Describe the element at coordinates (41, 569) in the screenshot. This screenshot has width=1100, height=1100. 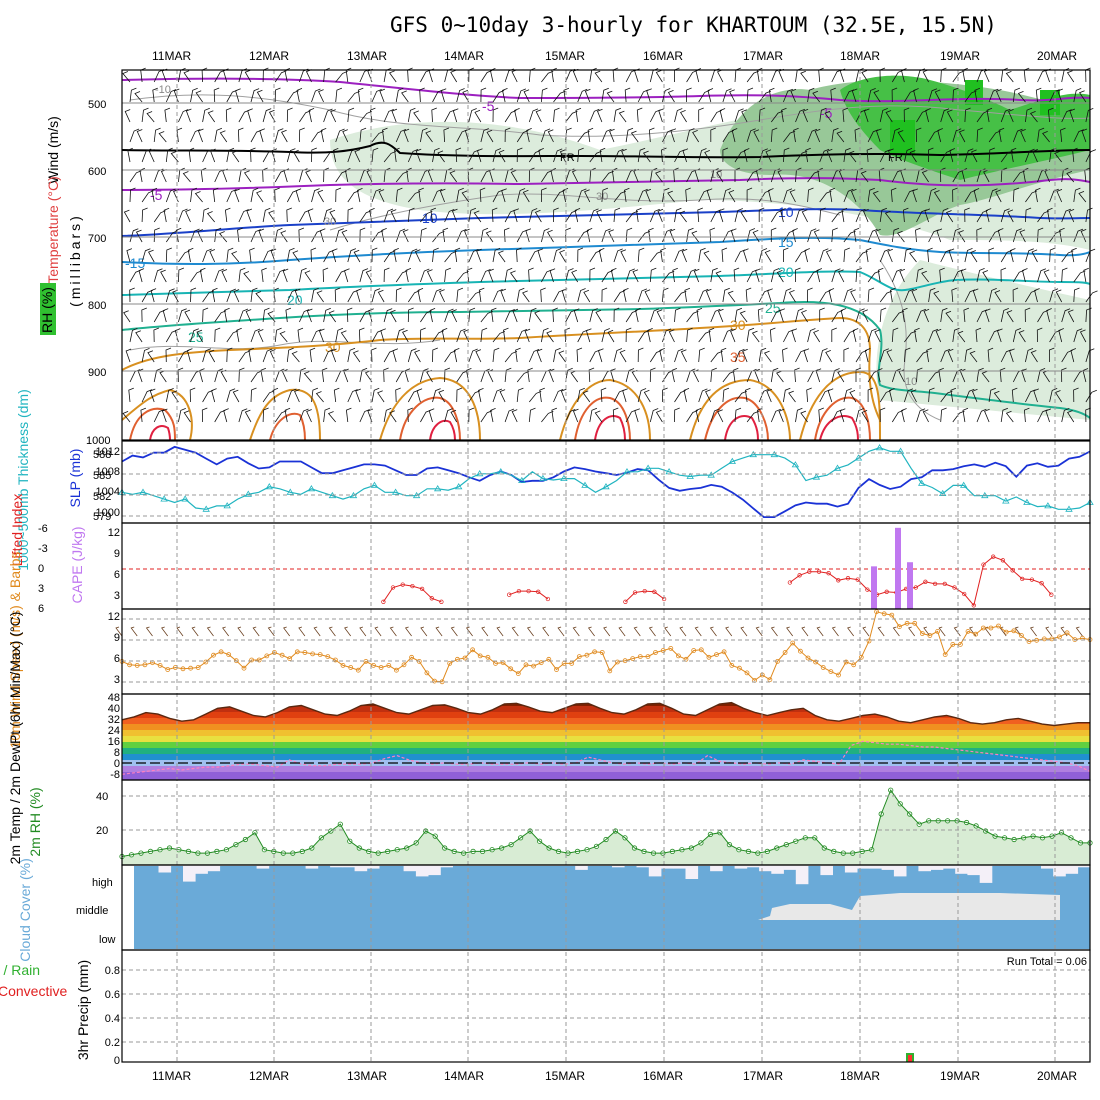
I see `lifted-index-tick: 0` at that location.